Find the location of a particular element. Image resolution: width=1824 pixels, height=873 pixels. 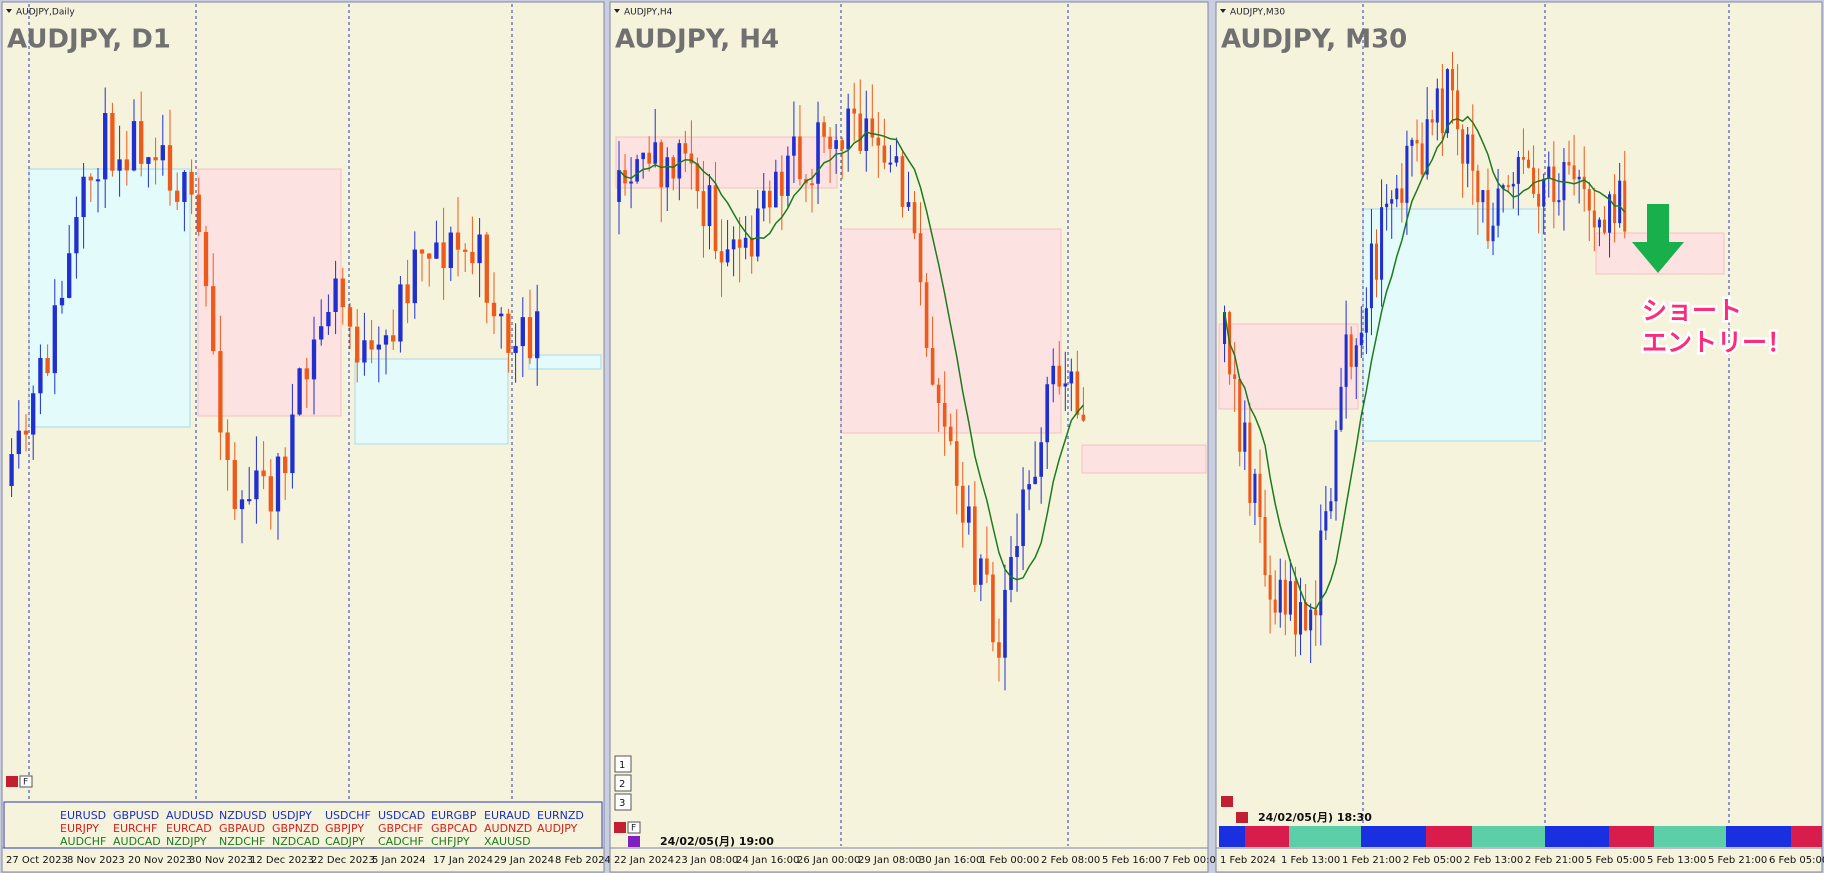

symbol-button: EURCHF is located at coordinates (135, 828).